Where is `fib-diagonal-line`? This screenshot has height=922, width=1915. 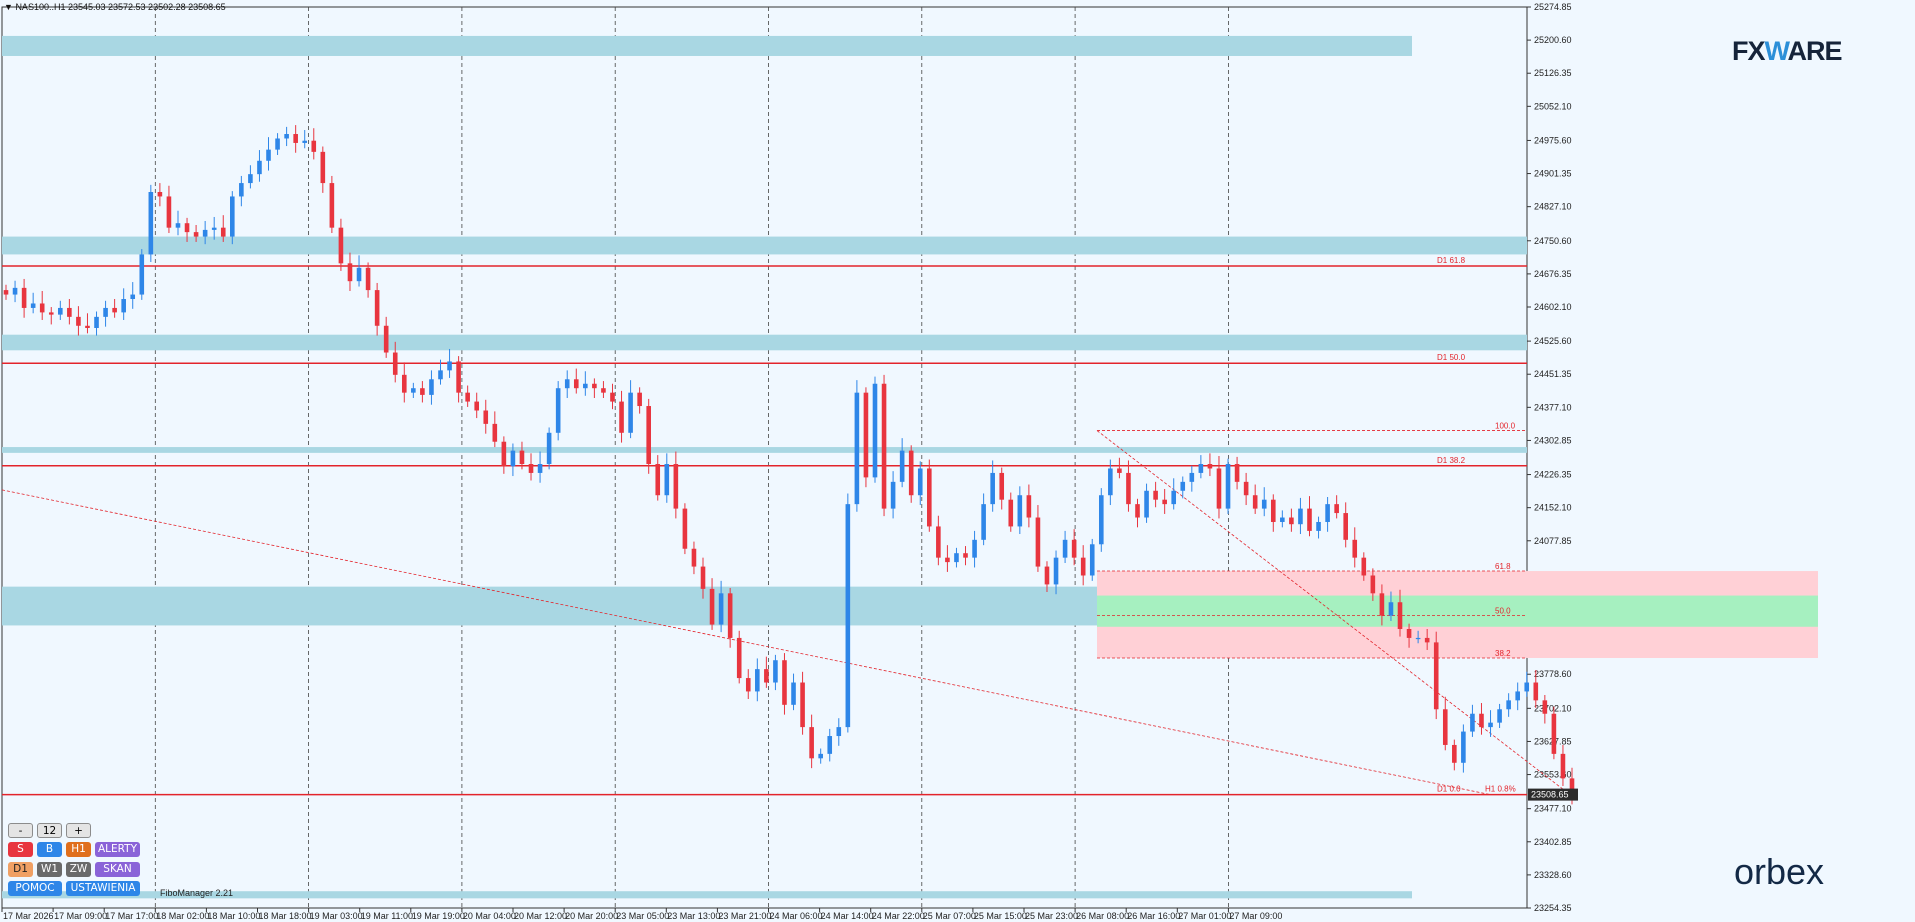
fib-diagonal-line is located at coordinates (1333, 612).